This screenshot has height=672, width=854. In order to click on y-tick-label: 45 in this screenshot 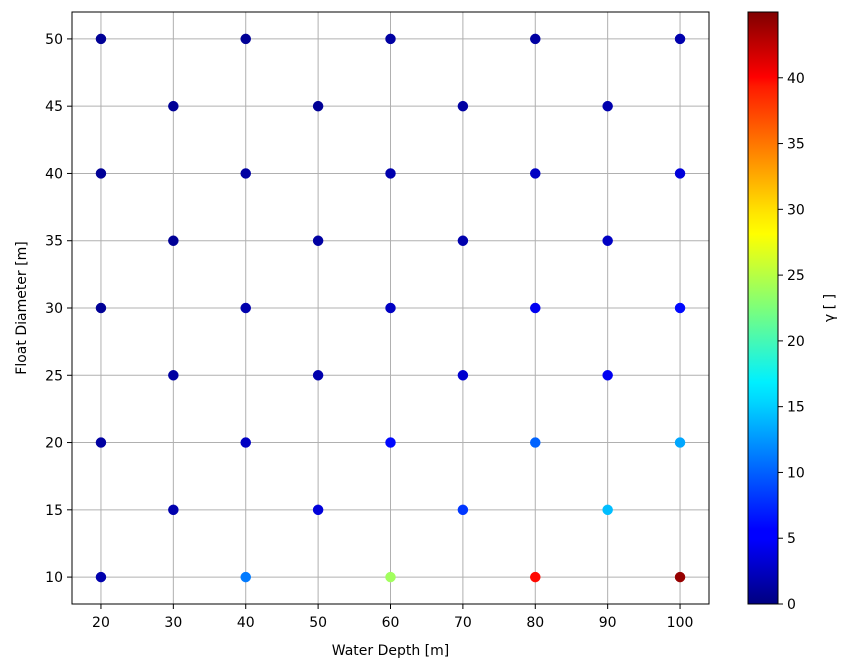, I will do `click(54, 107)`.